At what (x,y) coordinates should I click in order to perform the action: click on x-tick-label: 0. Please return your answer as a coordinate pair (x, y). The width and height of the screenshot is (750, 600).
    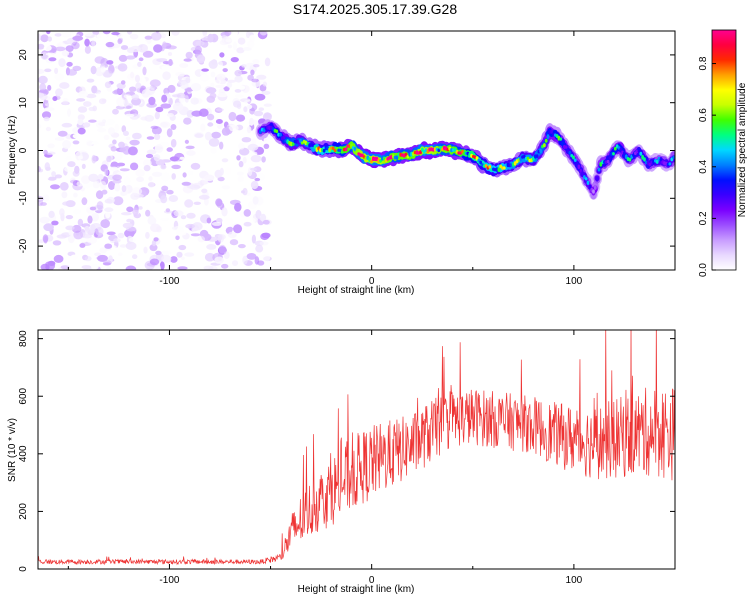
    Looking at the image, I should click on (372, 281).